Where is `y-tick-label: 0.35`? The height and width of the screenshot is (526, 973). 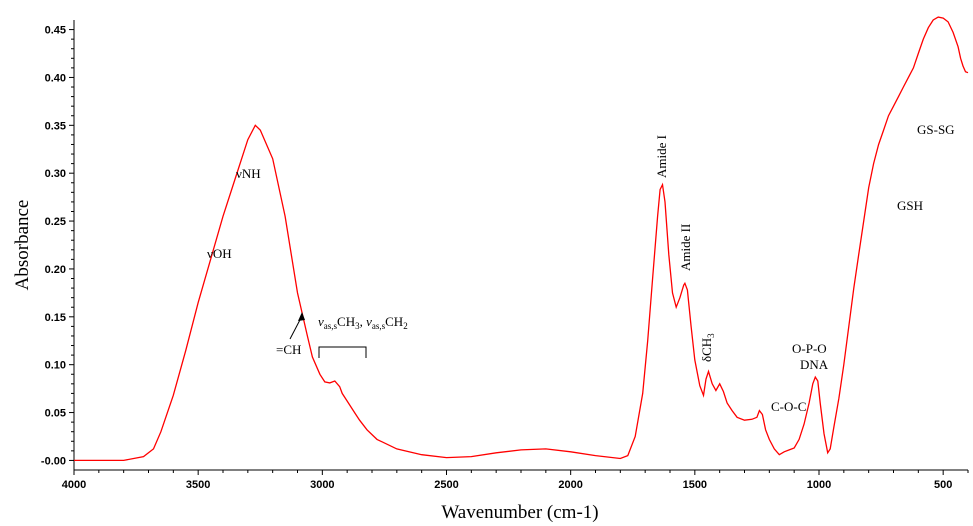
y-tick-label: 0.35 is located at coordinates (55, 126).